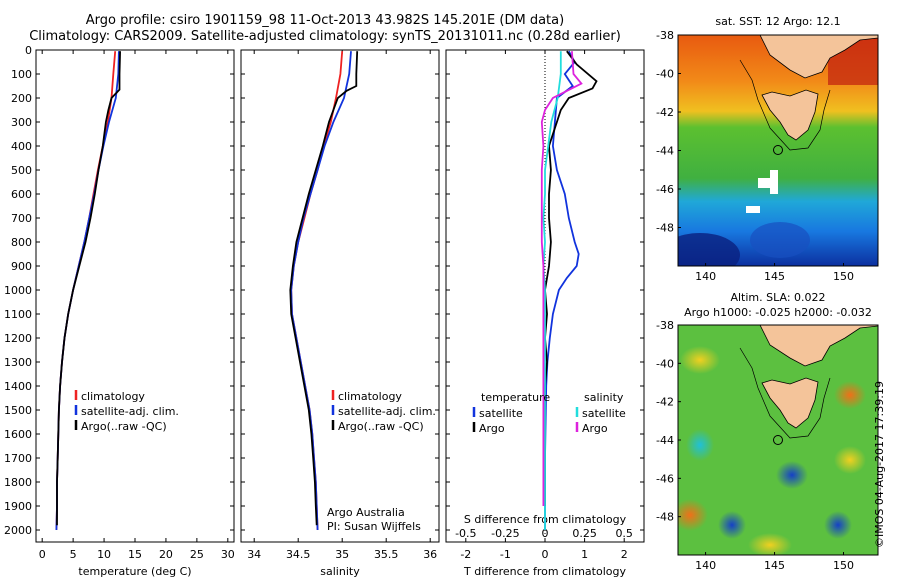  I want to click on legend-entry: Argo(..raw -QC), so click(124, 426).